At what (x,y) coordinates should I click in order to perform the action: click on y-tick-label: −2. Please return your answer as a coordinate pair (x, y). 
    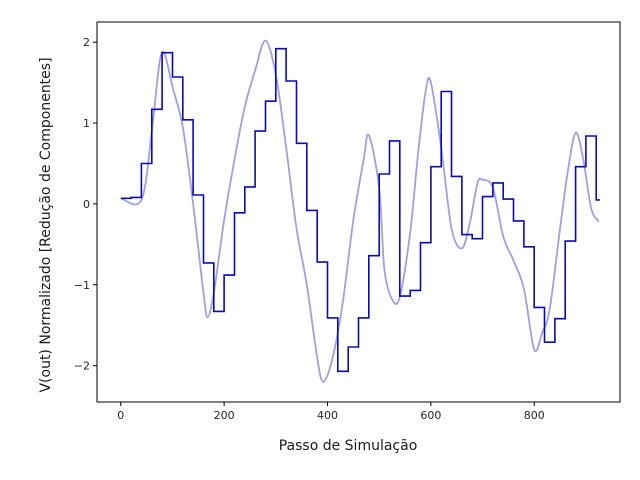
    Looking at the image, I should click on (82, 366).